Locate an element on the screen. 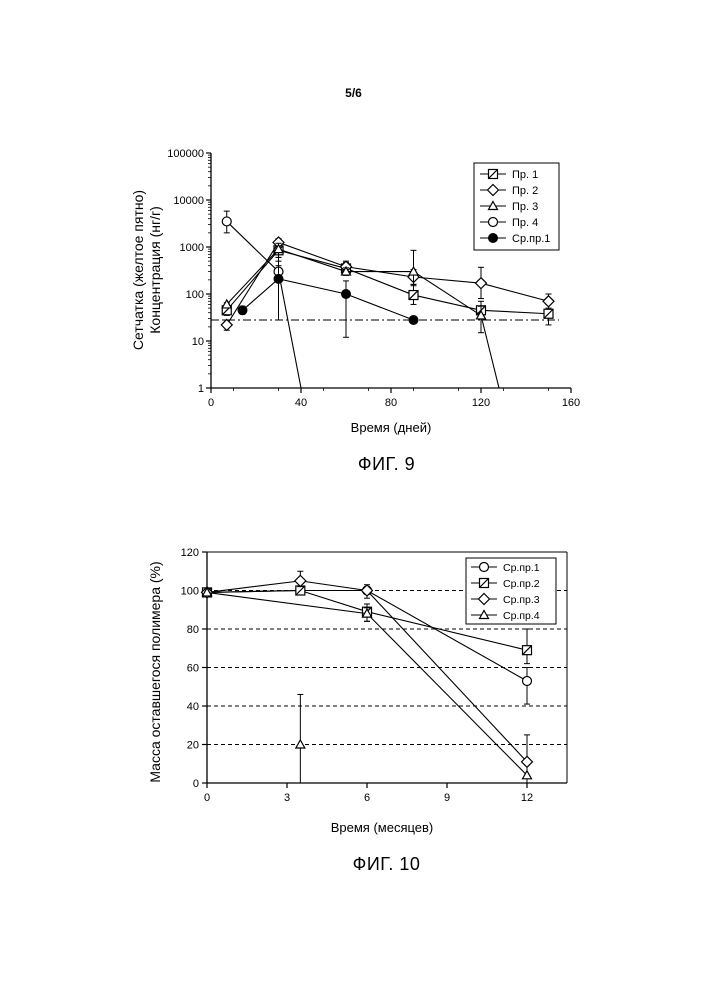 This screenshot has width=707, height=1000. fig10-x-tick-label: 12 is located at coordinates (527, 798).